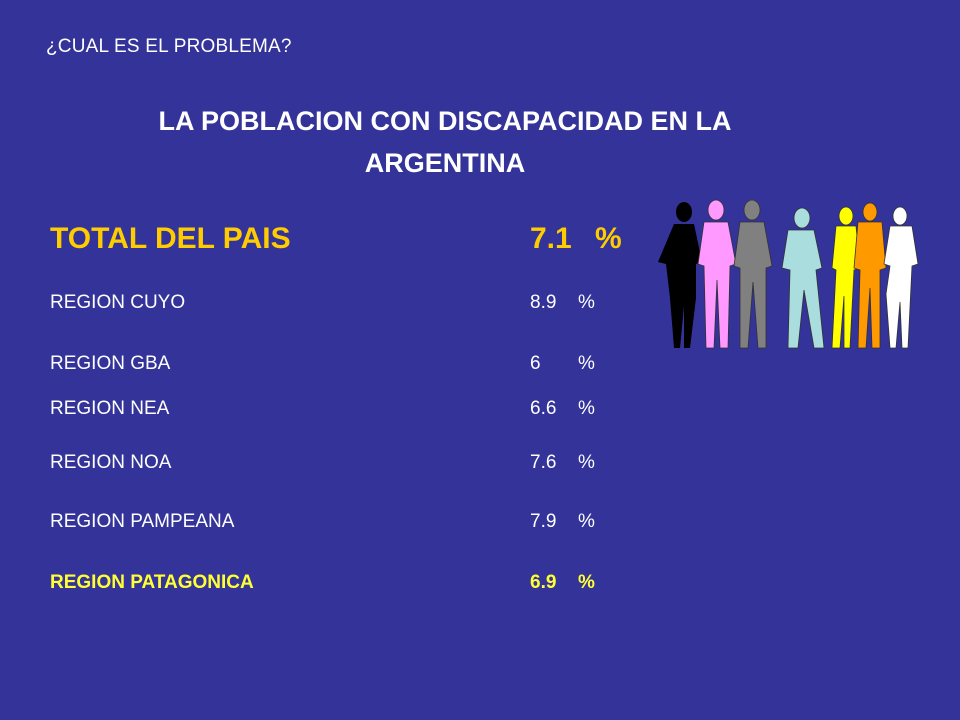  Describe the element at coordinates (680, 275) in the screenshot. I see `person-black-icon` at that location.